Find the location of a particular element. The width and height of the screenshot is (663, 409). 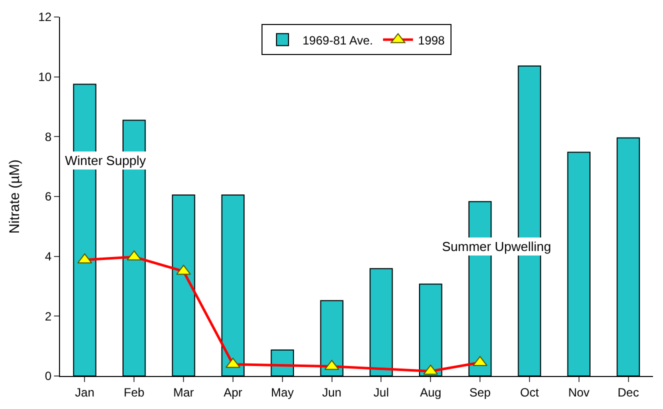

legend-label: 1998 is located at coordinates (432, 40).